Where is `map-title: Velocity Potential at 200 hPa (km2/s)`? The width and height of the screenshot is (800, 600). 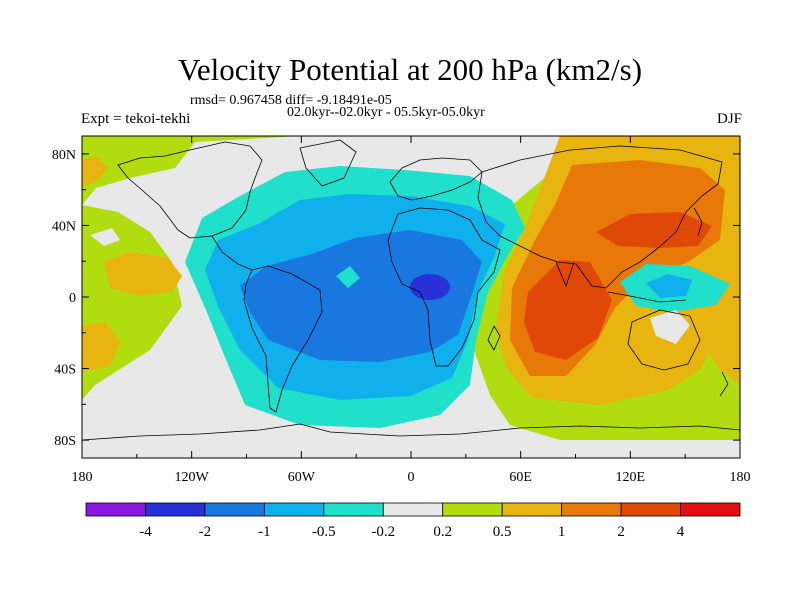
map-title: Velocity Potential at 200 hPa (km2/s) is located at coordinates (410, 69).